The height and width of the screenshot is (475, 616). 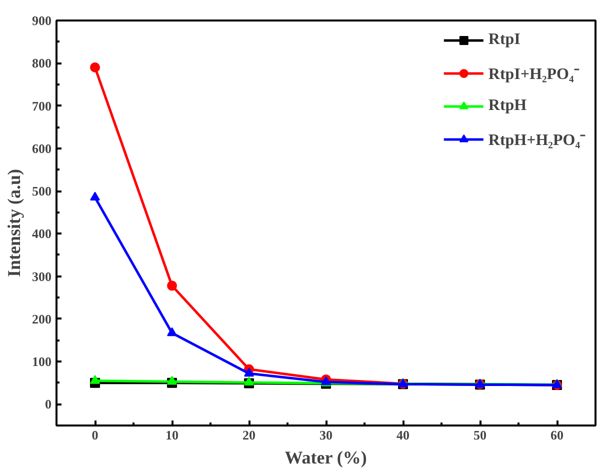 I want to click on x-axis-title: Water (%), so click(x=325, y=458).